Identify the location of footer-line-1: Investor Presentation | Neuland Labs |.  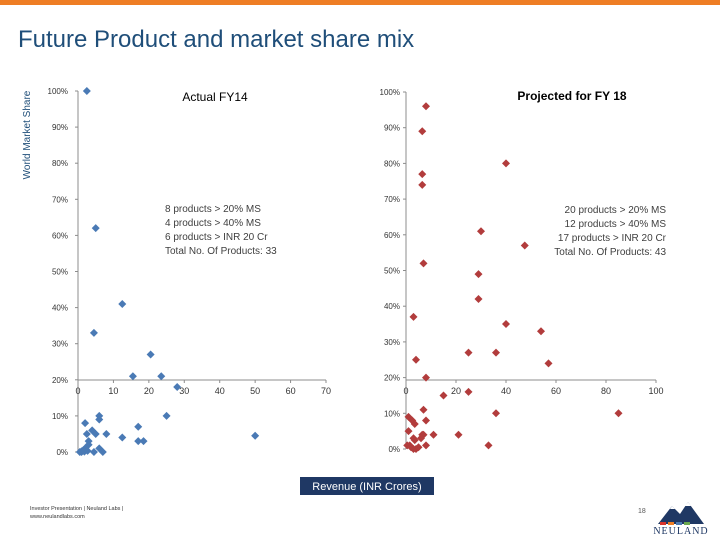
(77, 509).